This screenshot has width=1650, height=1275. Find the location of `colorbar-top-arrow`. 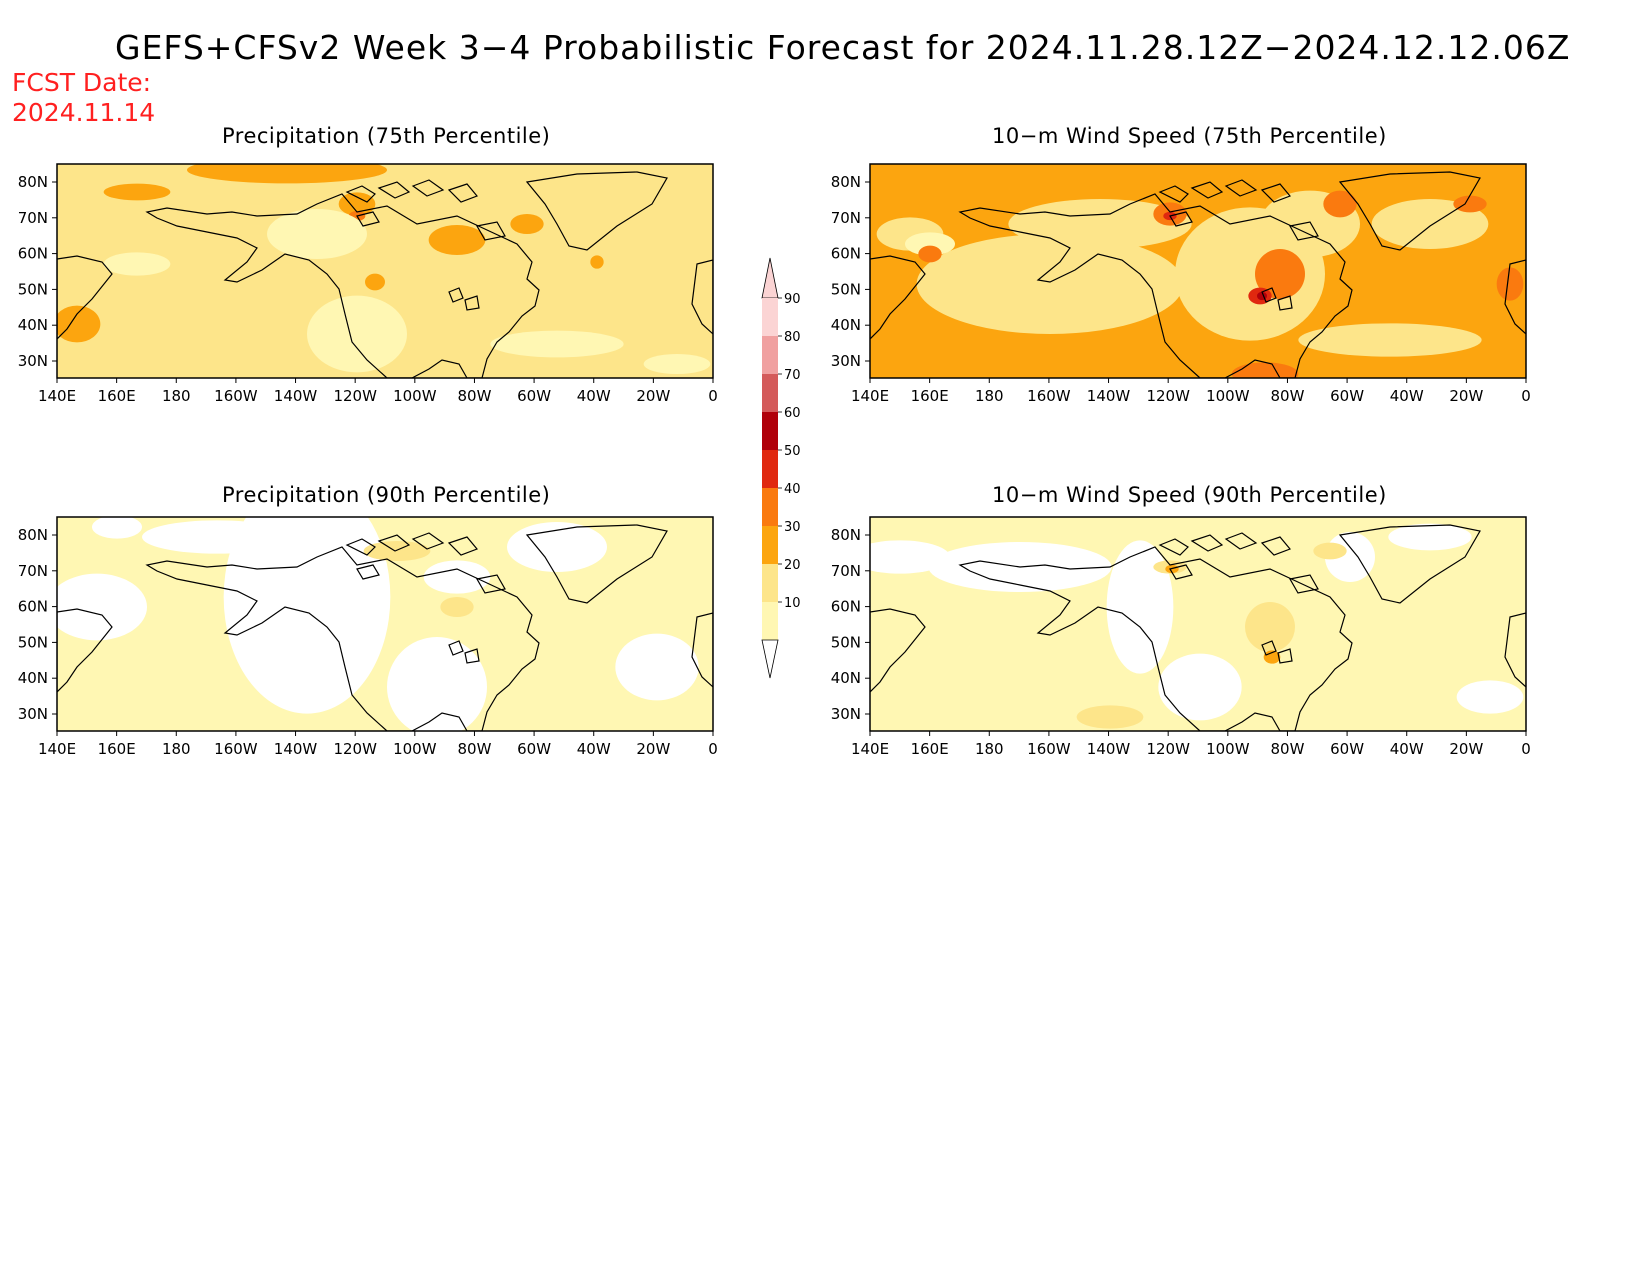

colorbar-top-arrow is located at coordinates (770, 278).